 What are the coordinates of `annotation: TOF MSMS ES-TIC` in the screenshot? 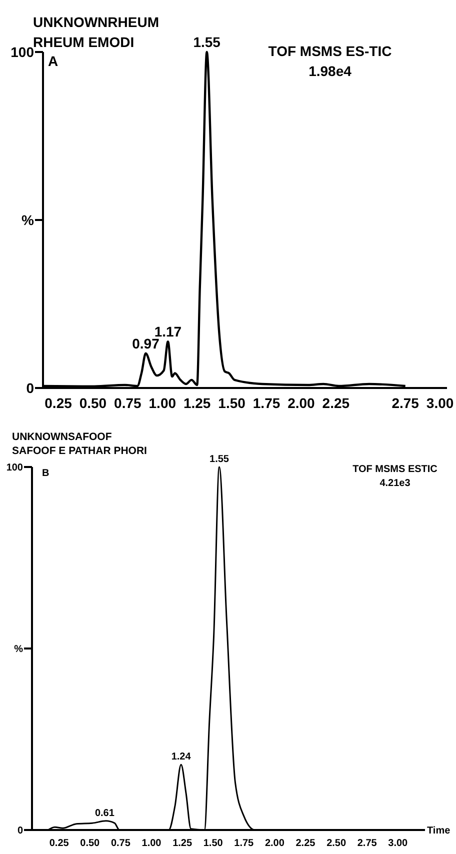 It's located at (330, 51).